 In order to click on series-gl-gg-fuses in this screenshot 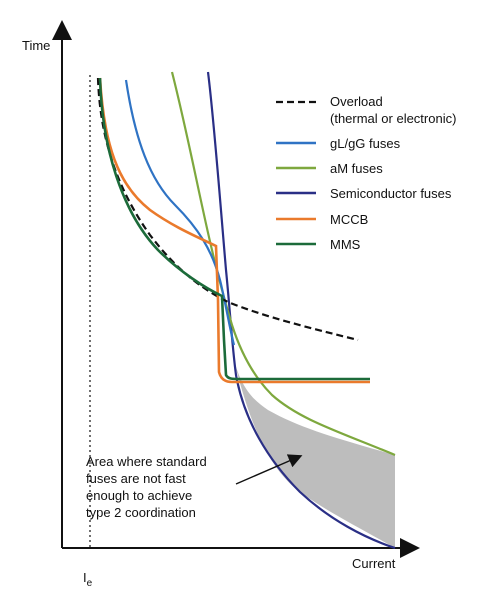, I will do `click(180, 212)`.